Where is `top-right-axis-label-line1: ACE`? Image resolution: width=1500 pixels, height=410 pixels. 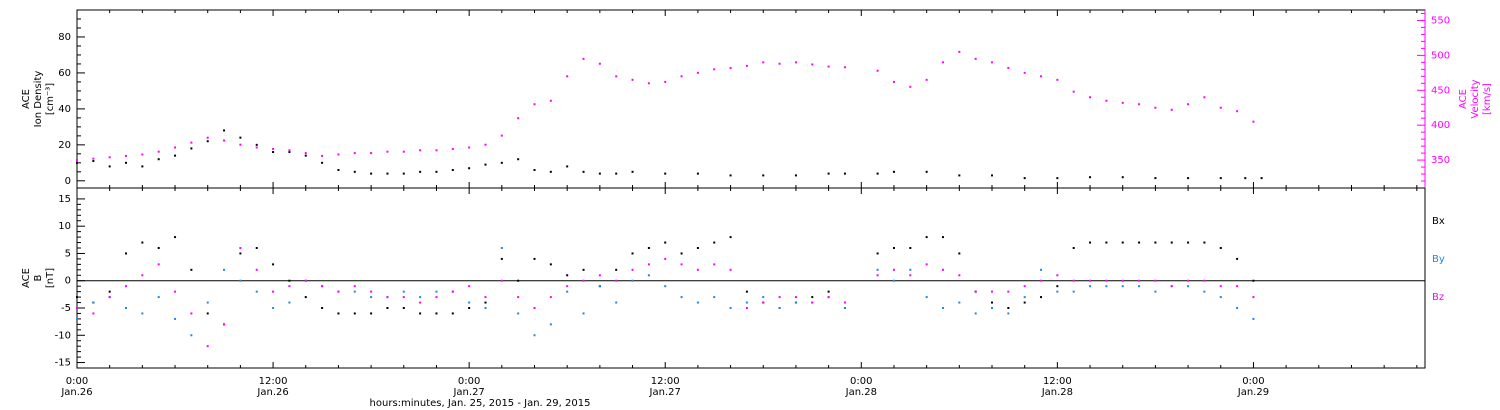
top-right-axis-label-line1: ACE is located at coordinates (1463, 99).